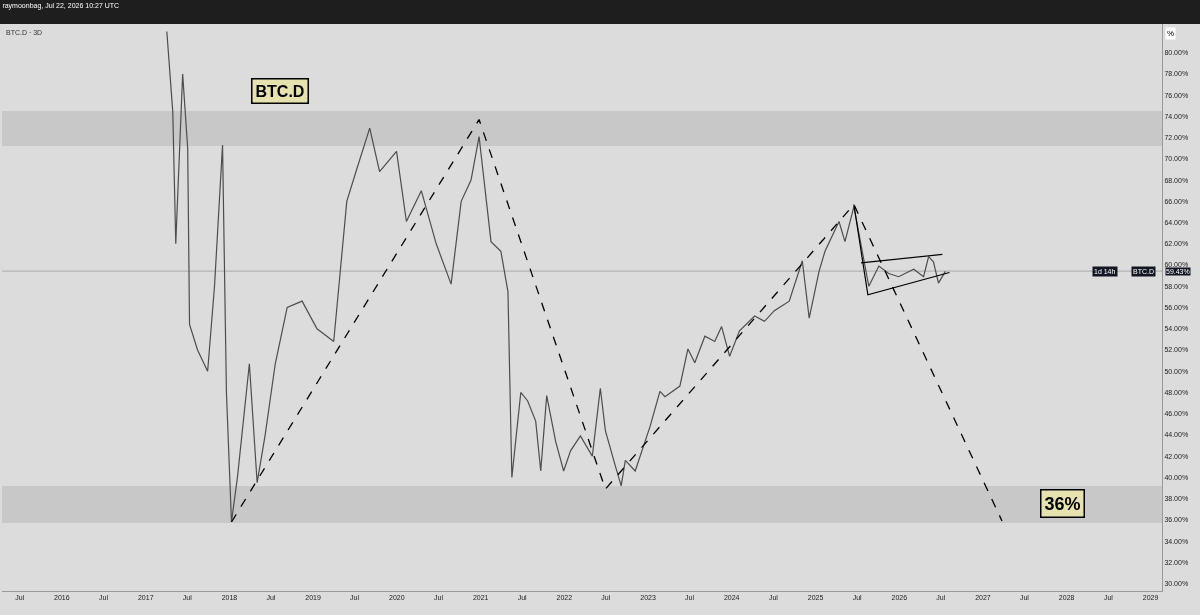 Image resolution: width=1200 pixels, height=615 pixels. I want to click on annotation: 36%, so click(1062, 503).